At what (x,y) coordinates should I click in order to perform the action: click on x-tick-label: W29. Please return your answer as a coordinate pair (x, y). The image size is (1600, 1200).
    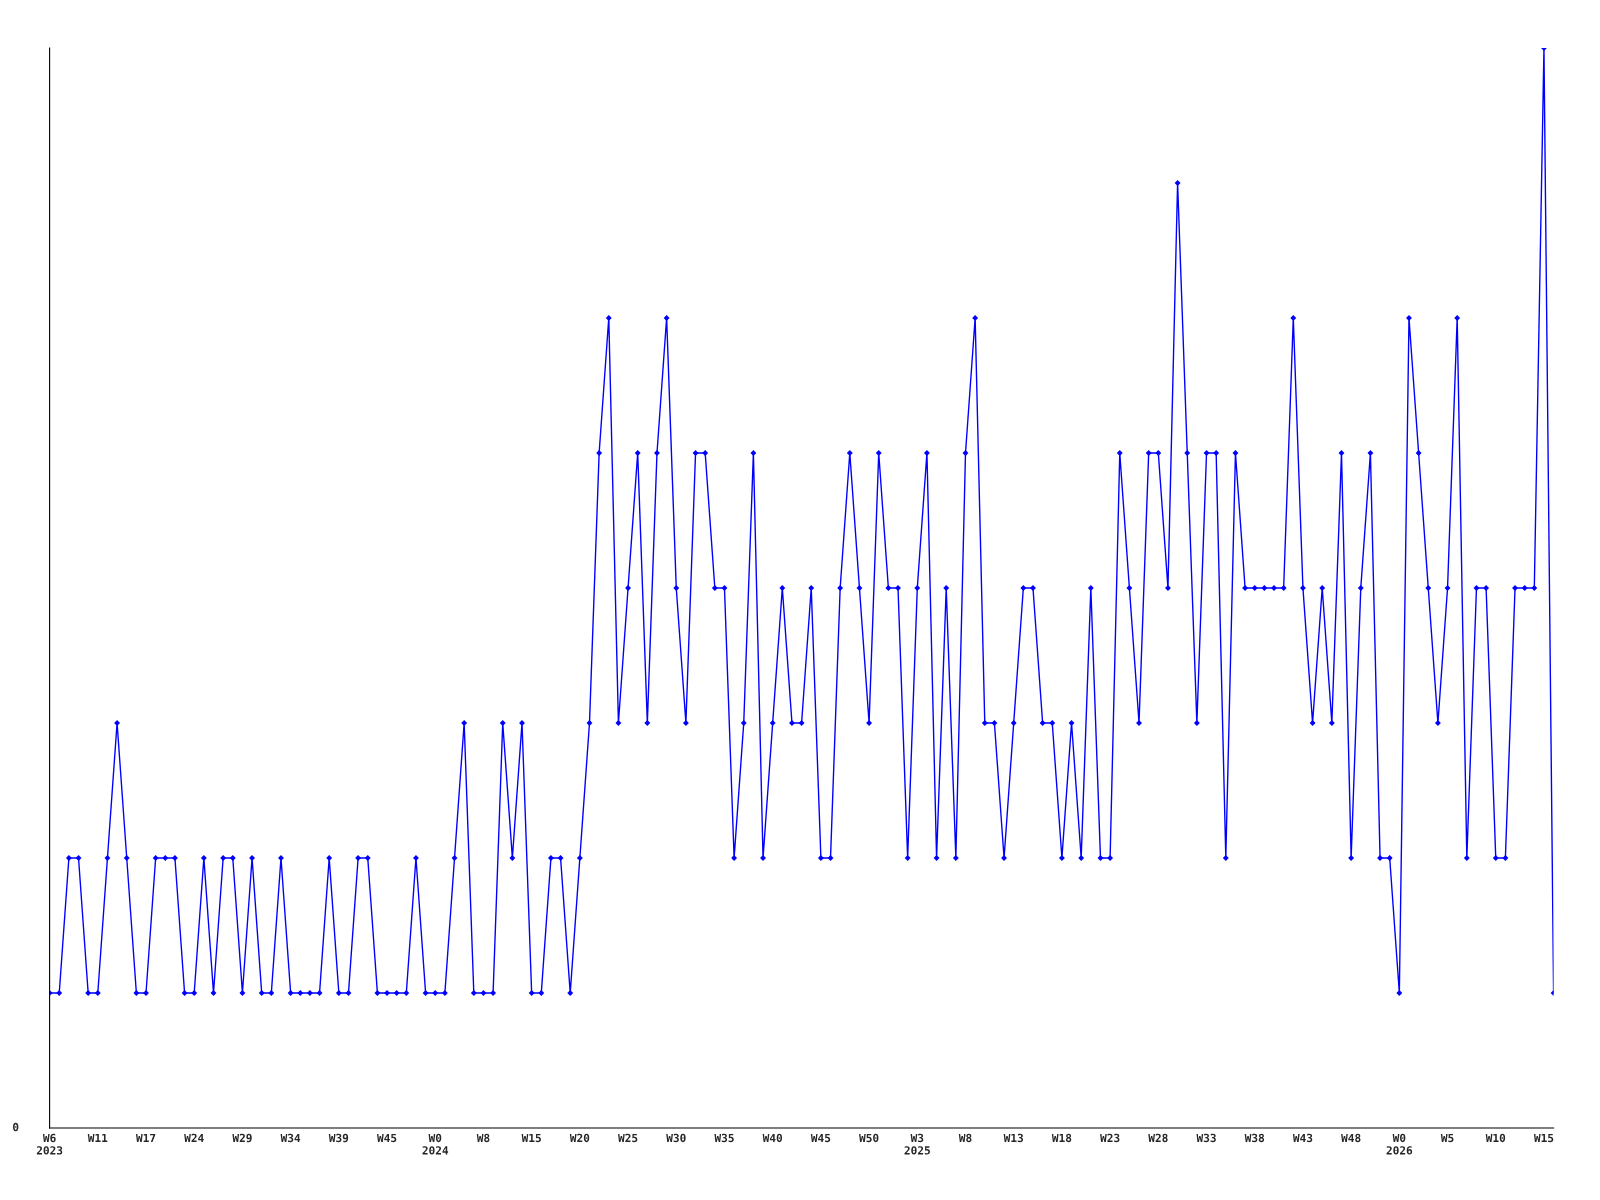
    Looking at the image, I should click on (242, 1138).